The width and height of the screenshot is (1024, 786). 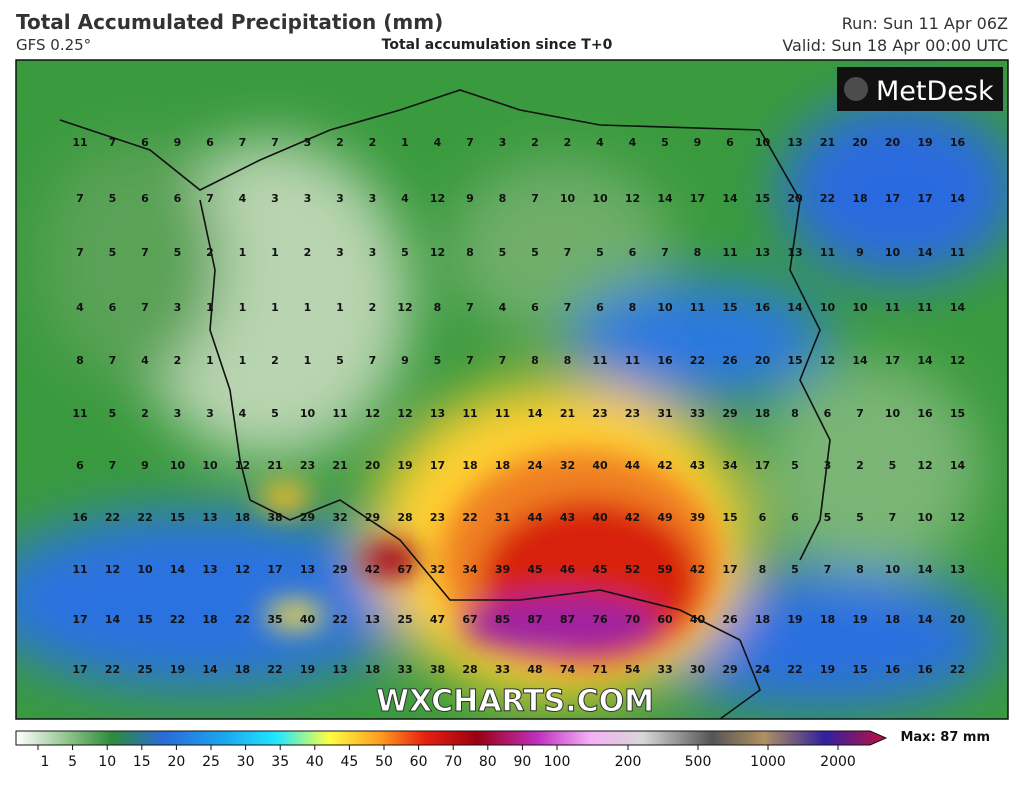 What do you see at coordinates (437, 669) in the screenshot?
I see `grid-value: 38` at bounding box center [437, 669].